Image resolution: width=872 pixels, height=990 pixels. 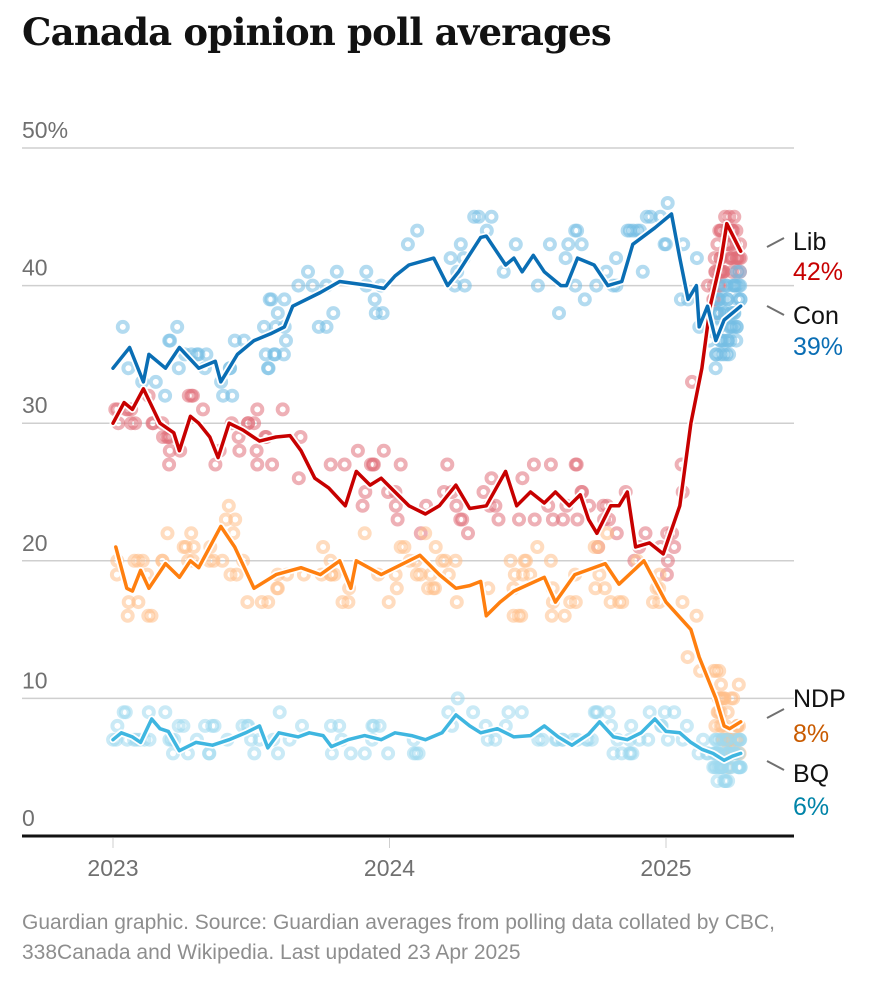 I want to click on line-halo-con, so click(x=427, y=298).